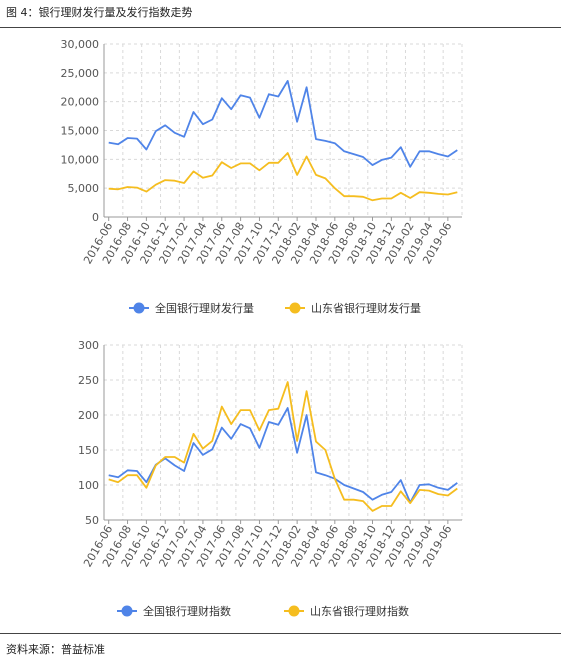 The image size is (567, 666). I want to click on index-y-tick-label: 100, so click(88, 485).